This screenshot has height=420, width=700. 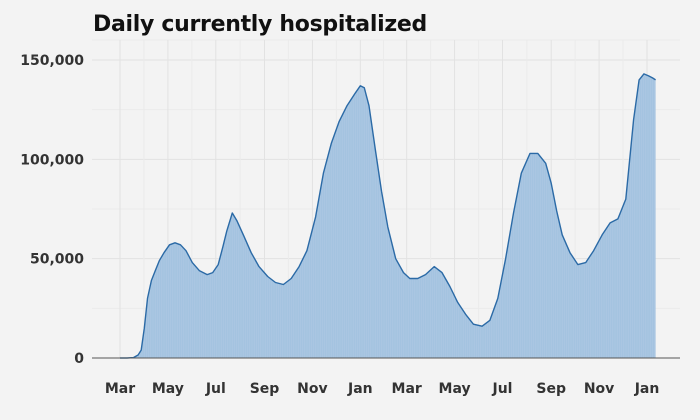 What do you see at coordinates (52, 160) in the screenshot?
I see `y-tick-label: 100,000` at bounding box center [52, 160].